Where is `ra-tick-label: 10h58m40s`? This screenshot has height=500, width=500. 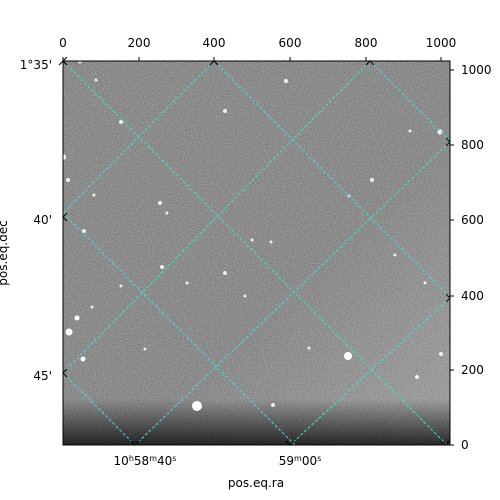
ra-tick-label: 10h58m40s is located at coordinates (145, 461).